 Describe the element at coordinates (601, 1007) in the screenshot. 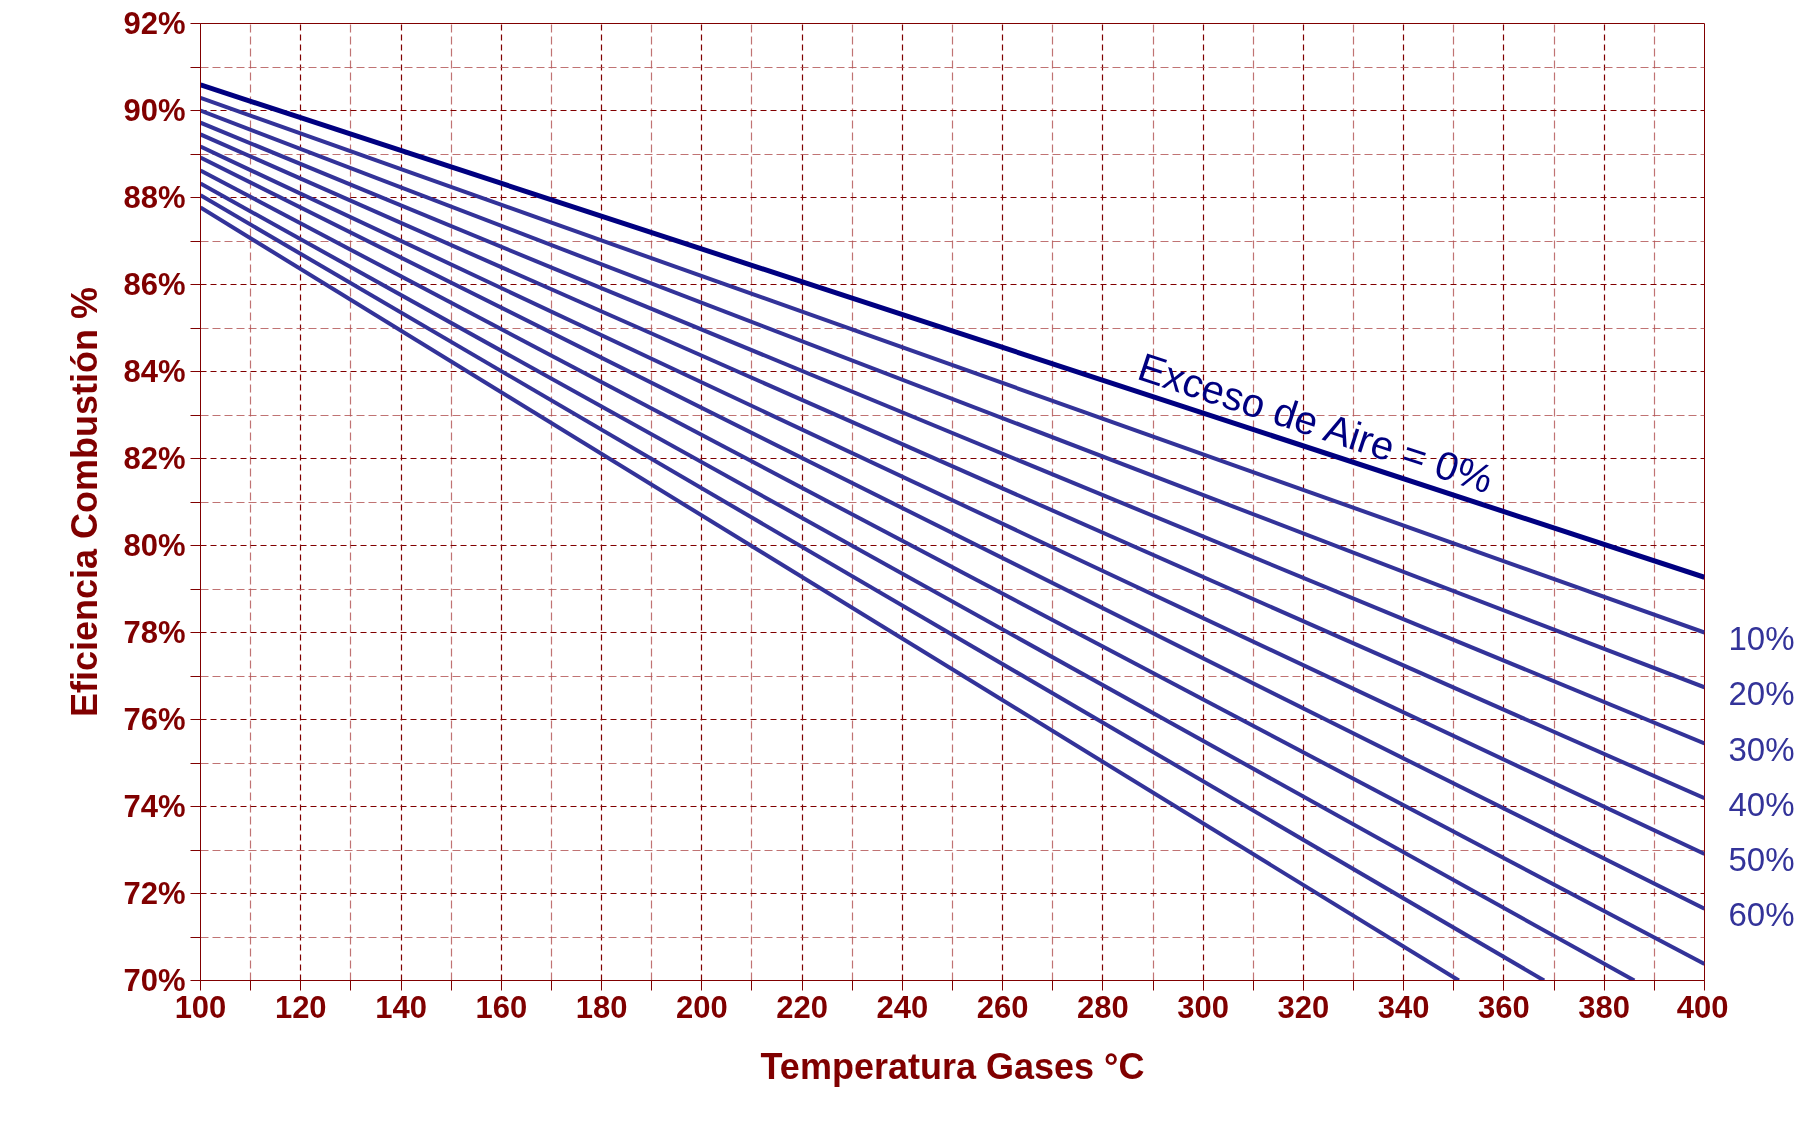

I see `x-tick-label: 180` at that location.